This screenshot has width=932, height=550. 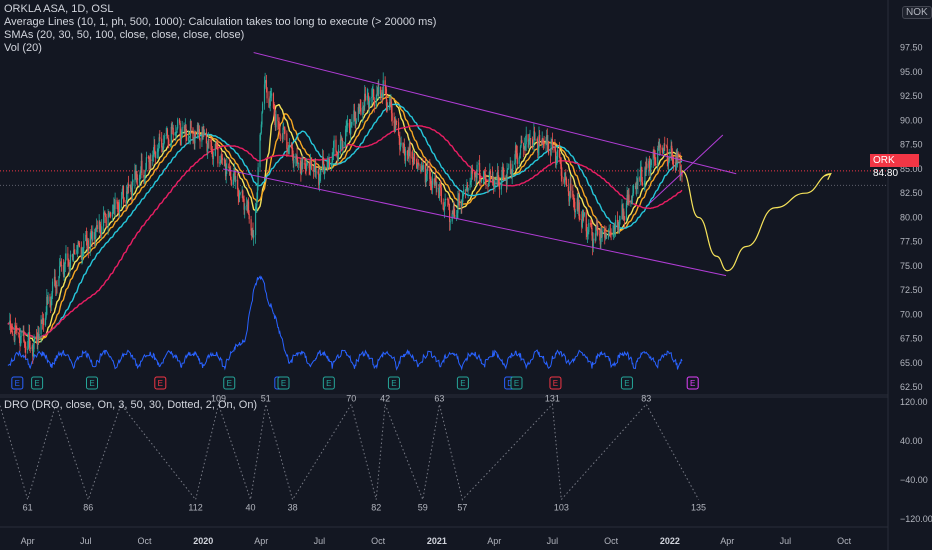 What do you see at coordinates (916, 460) in the screenshot?
I see `dro-axis: 120.00 40.00 −40.00 −120.00` at bounding box center [916, 460].